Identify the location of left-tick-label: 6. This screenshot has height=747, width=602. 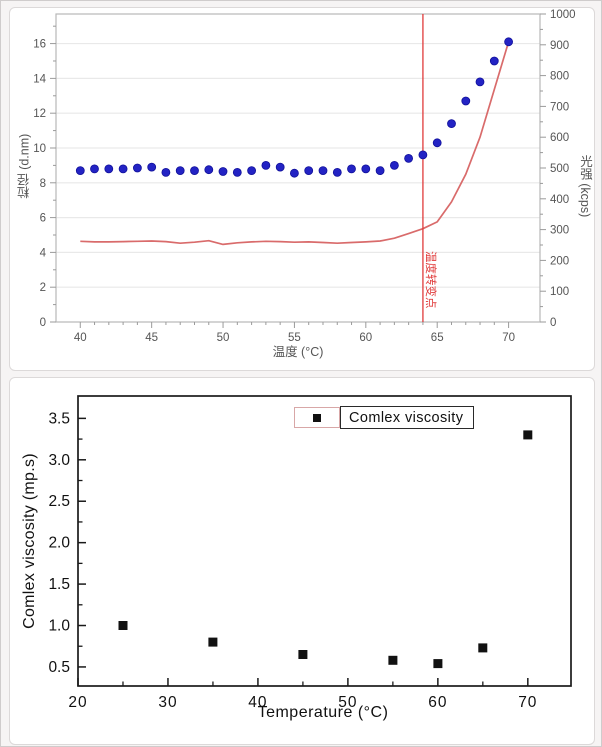
(43, 219).